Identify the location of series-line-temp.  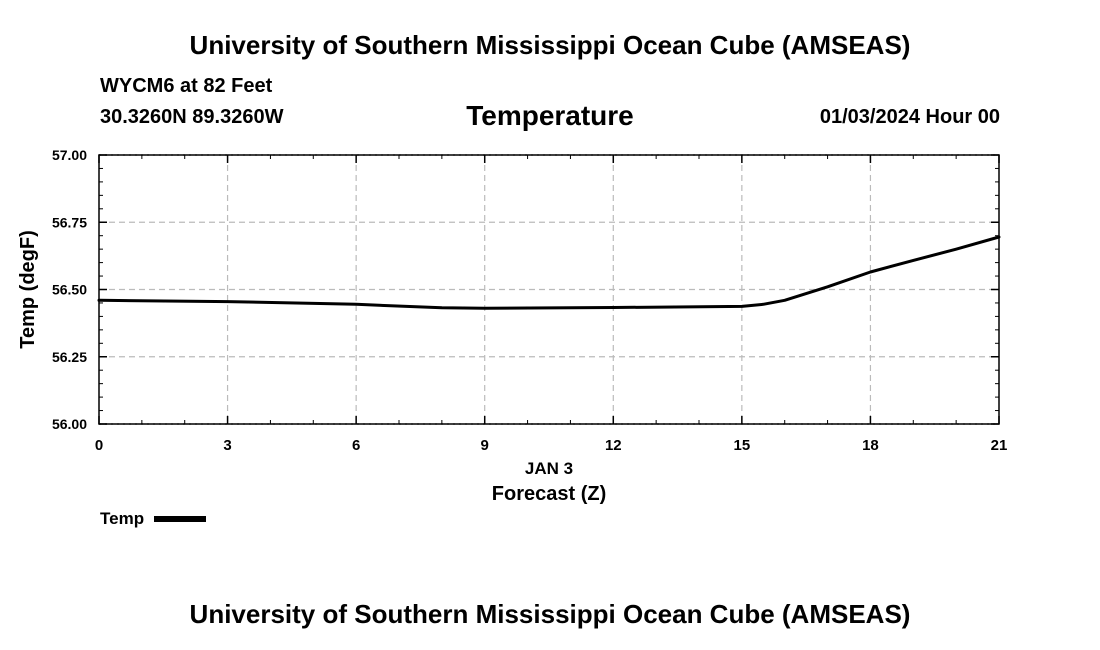
(549, 272).